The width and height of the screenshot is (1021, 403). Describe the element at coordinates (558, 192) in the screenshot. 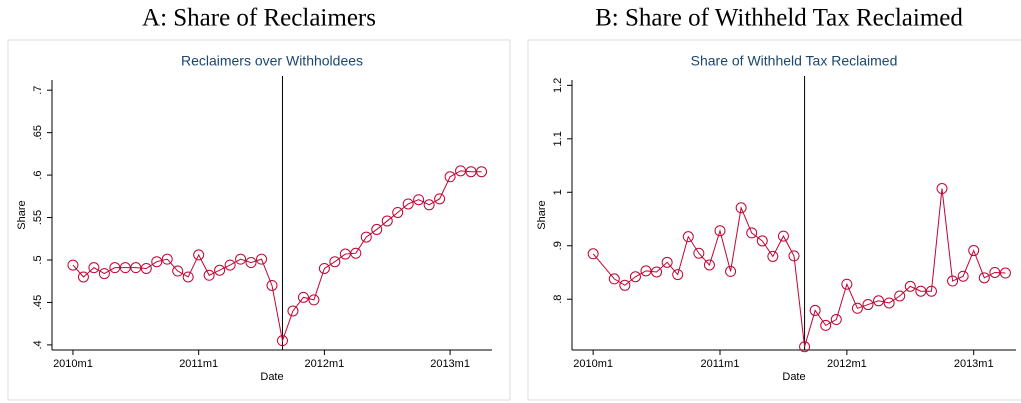

I see `y-tick-label: 1` at that location.